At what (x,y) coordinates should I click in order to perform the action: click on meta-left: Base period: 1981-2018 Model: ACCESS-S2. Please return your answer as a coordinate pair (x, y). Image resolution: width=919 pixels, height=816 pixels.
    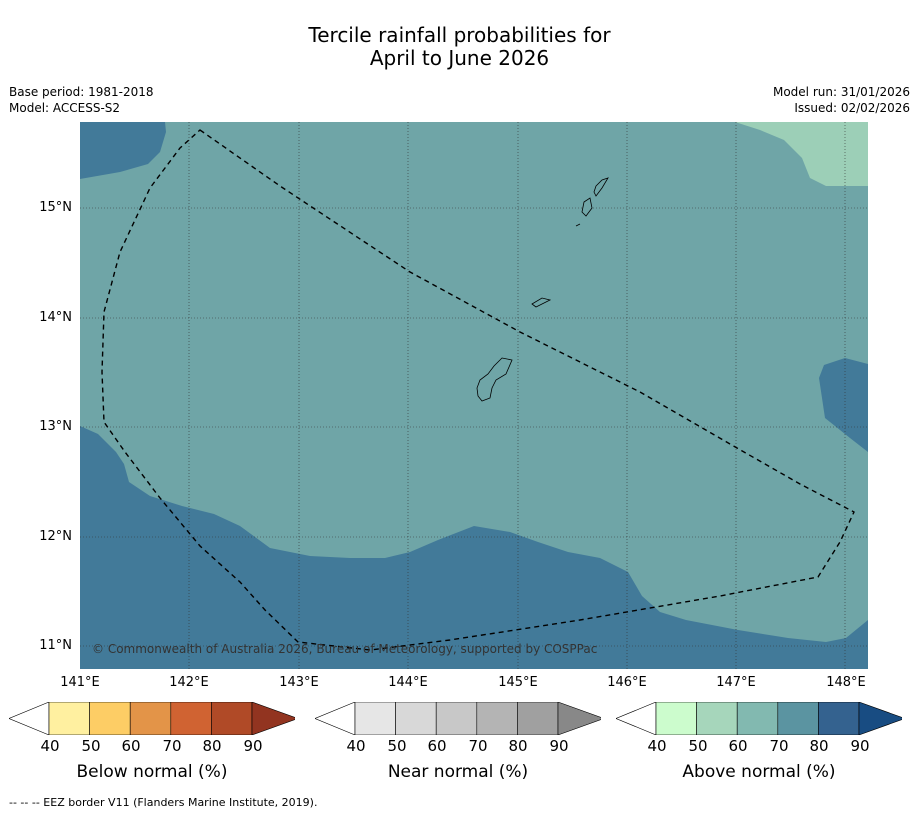
    Looking at the image, I should click on (81, 100).